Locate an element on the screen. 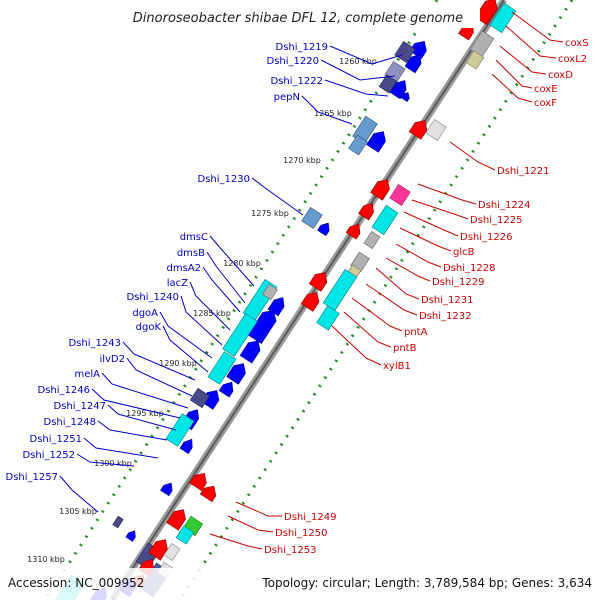 This screenshot has height=600, width=600. left-gene-label: ilvD2 is located at coordinates (112, 359).